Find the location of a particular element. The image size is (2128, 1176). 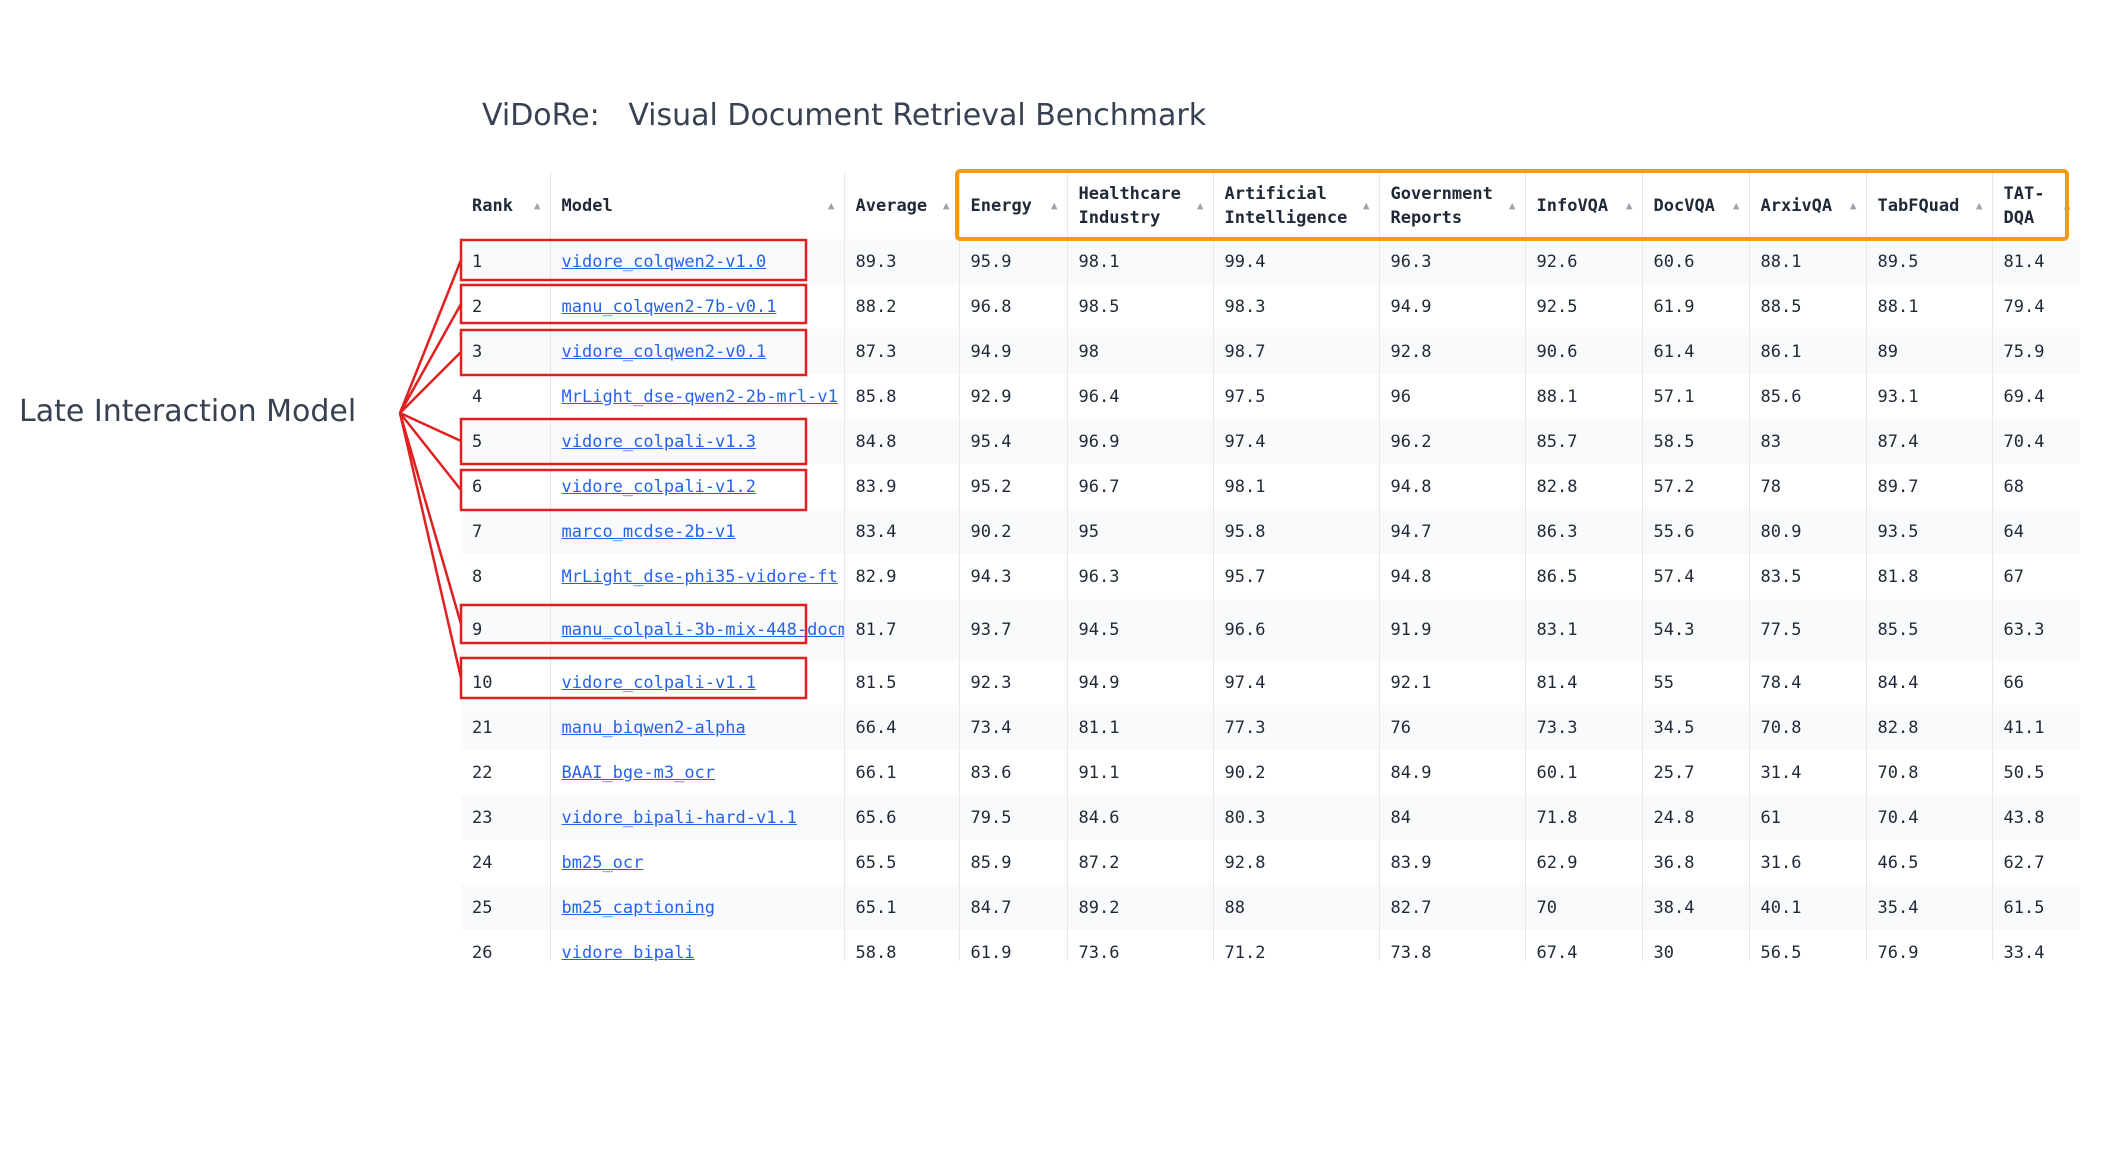

rank: 24 is located at coordinates (482, 862).